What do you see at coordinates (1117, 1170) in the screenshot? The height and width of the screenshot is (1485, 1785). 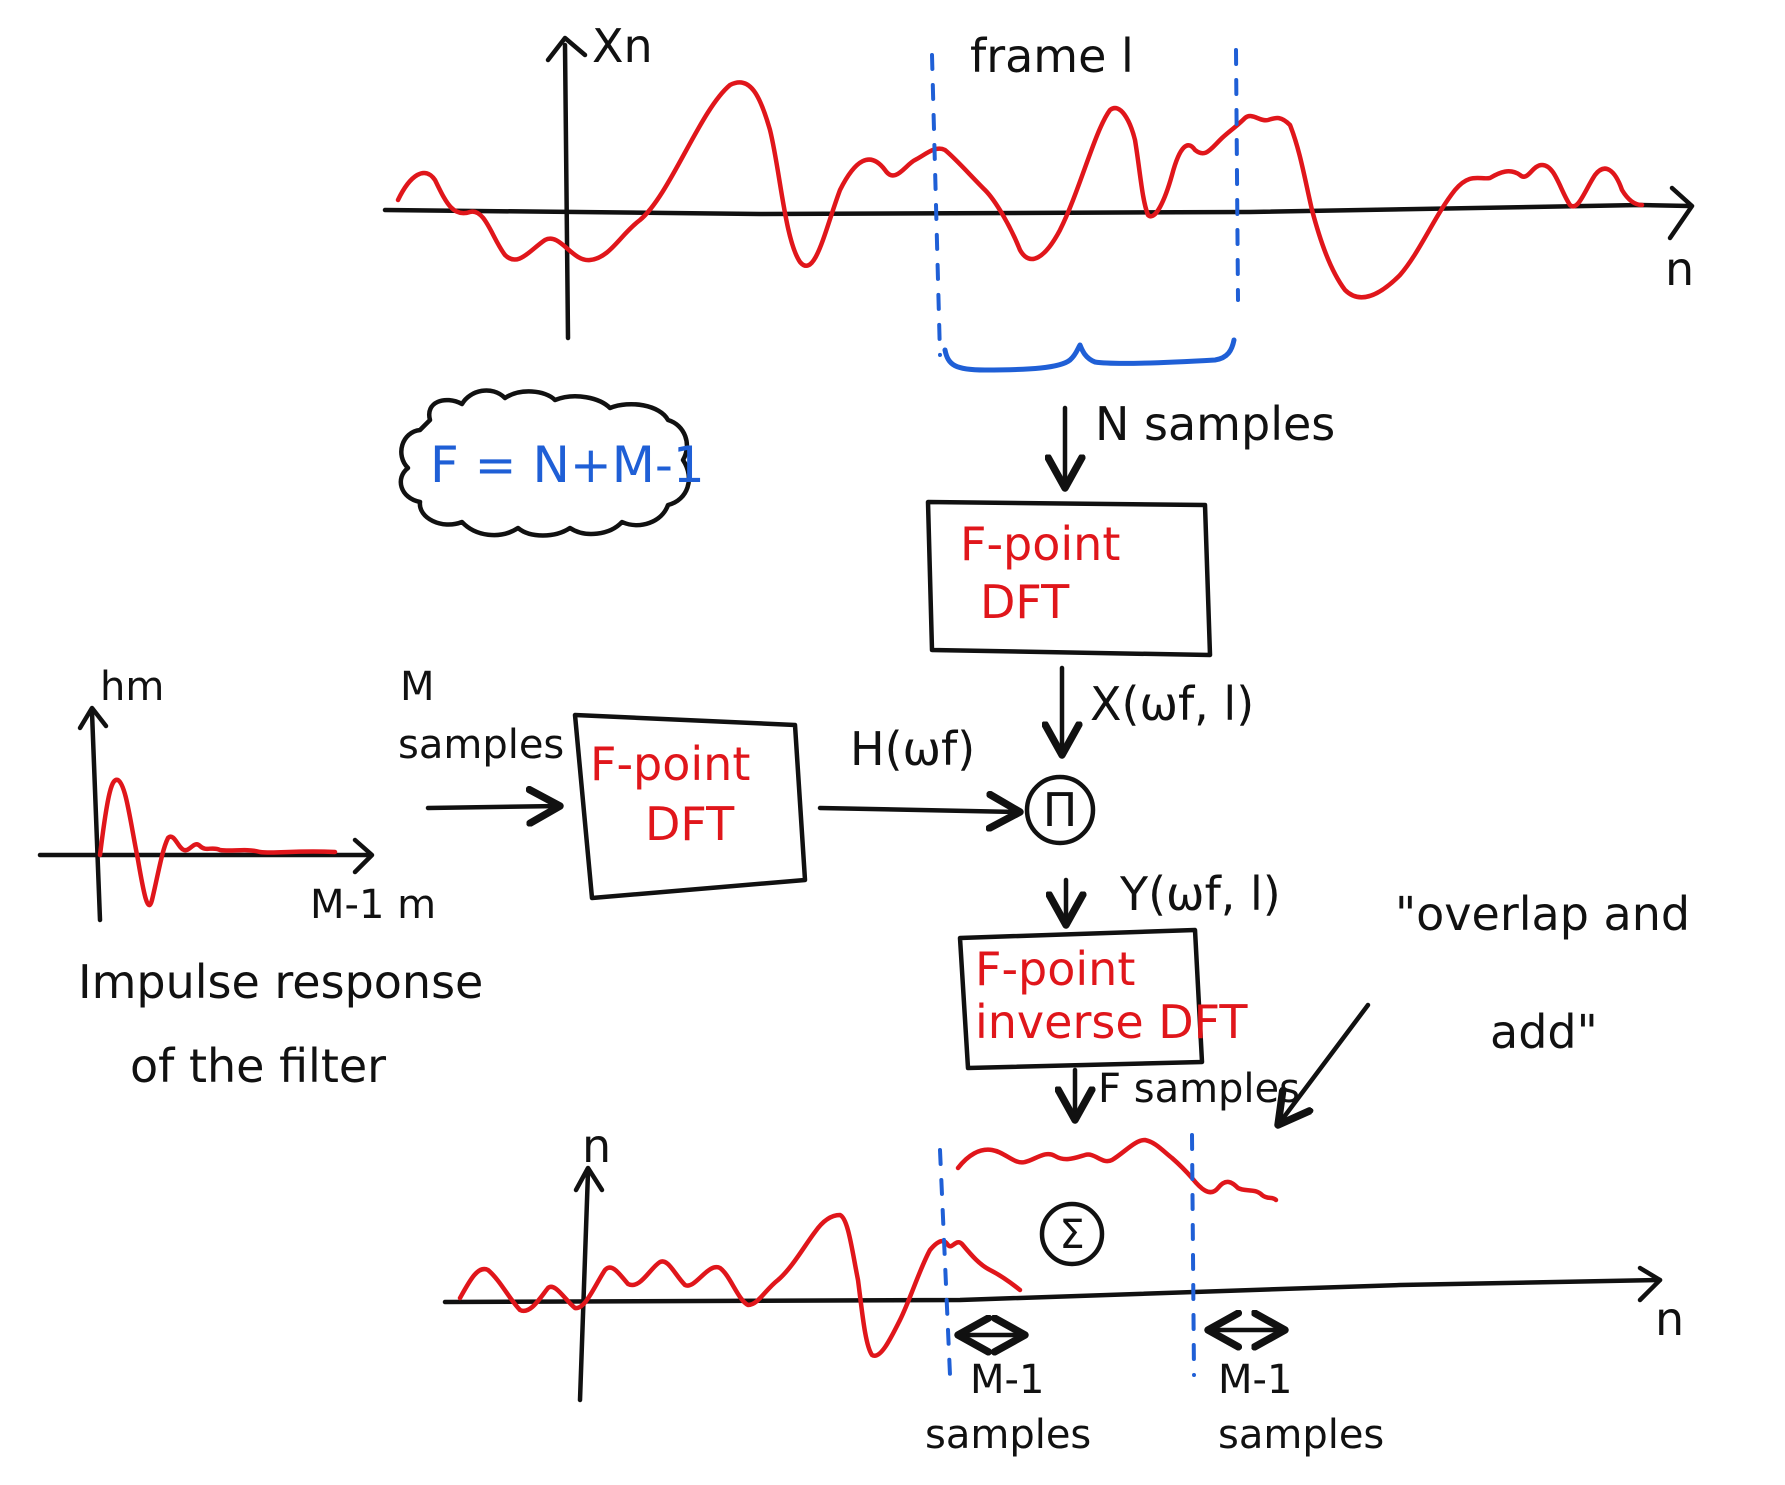 I see `next-frame-signal` at bounding box center [1117, 1170].